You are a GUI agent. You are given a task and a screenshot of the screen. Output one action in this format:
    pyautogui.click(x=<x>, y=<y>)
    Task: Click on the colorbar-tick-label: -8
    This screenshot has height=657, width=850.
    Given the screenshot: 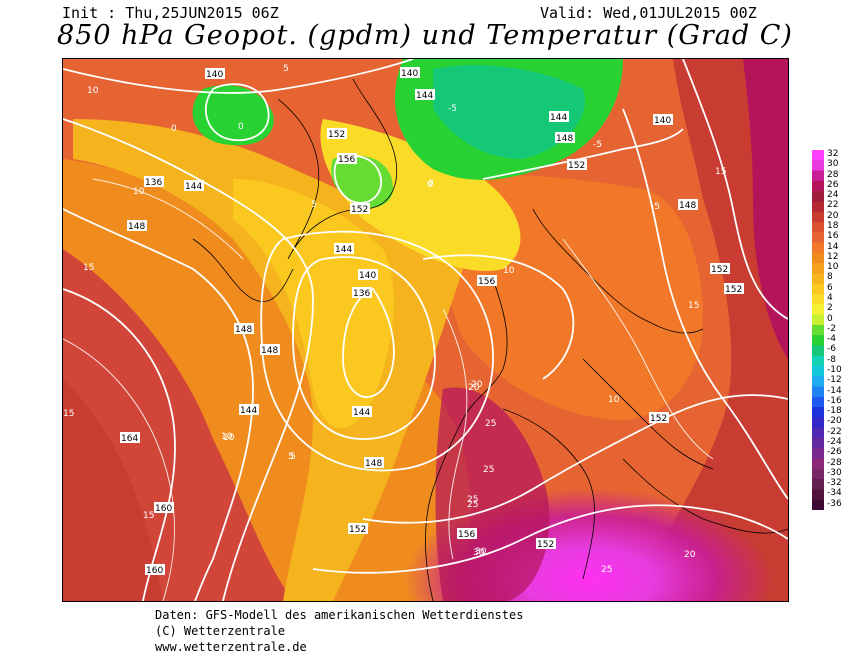 What is the action you would take?
    pyautogui.click(x=831, y=359)
    